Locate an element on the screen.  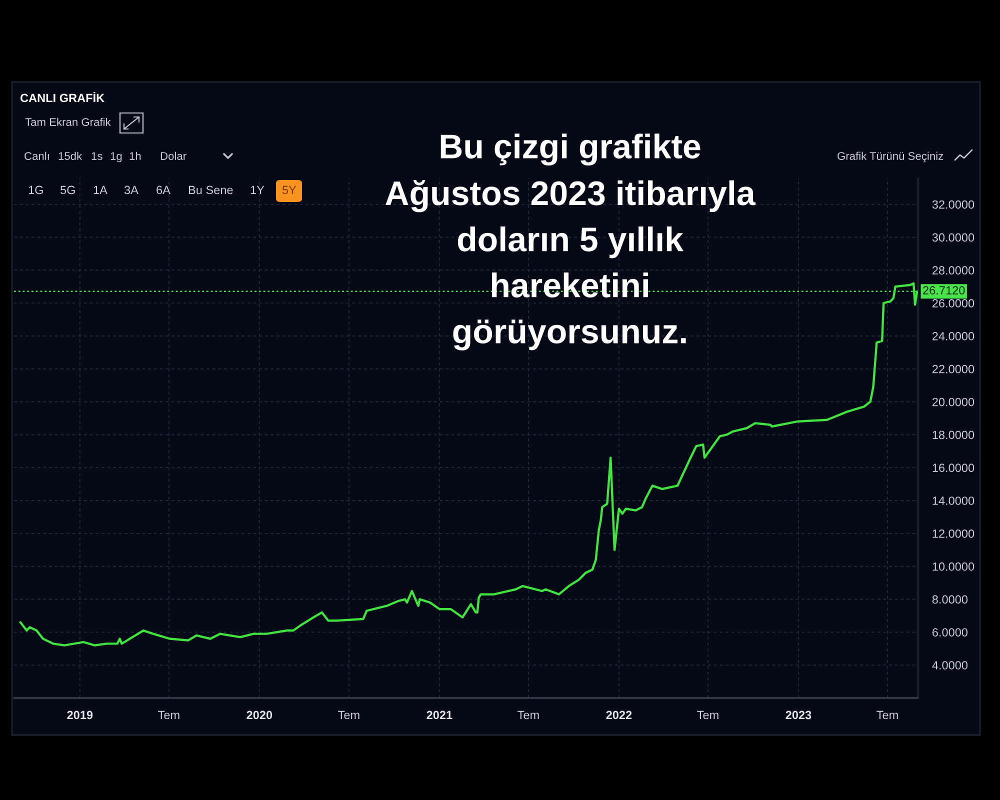
annotation: Bu Sene is located at coordinates (210, 190).